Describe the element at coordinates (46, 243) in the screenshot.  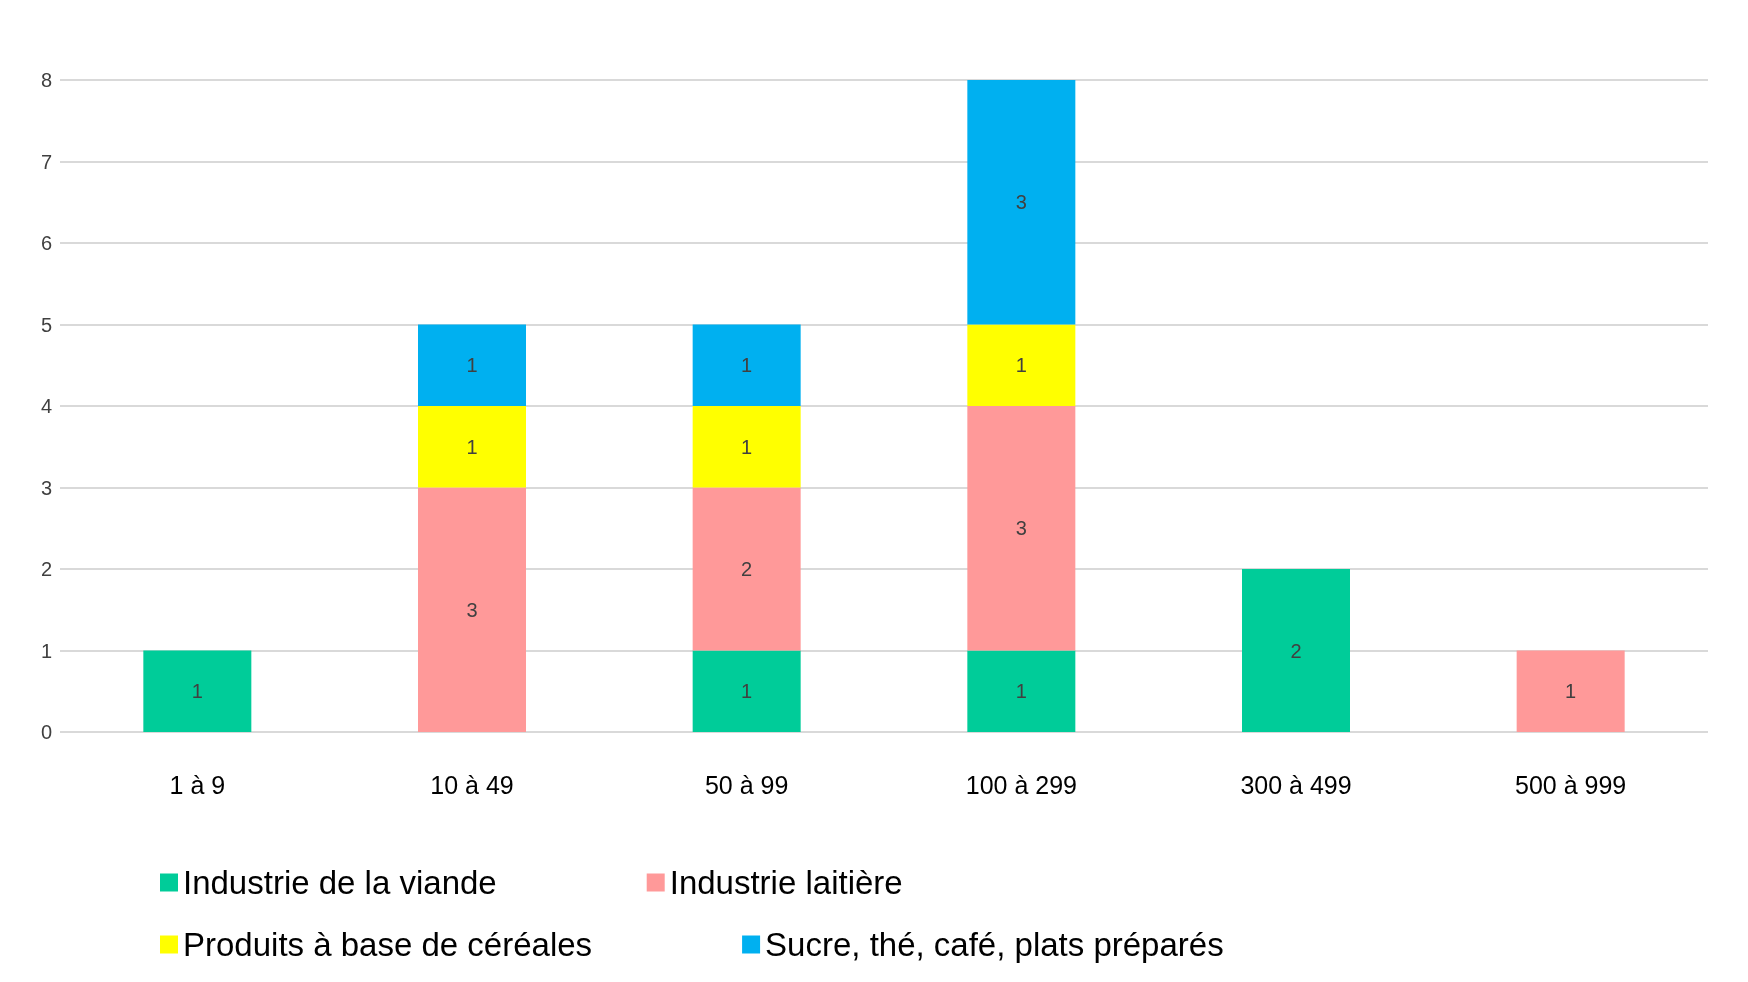
I see `y-tick-label: 6` at that location.